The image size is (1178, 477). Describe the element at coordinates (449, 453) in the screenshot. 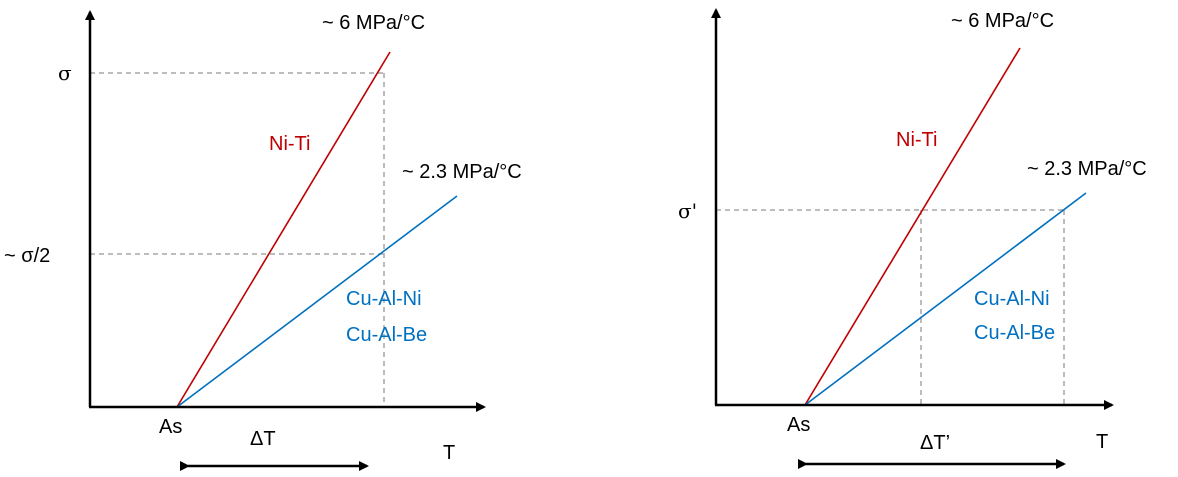

I see `left-t-label: T` at that location.